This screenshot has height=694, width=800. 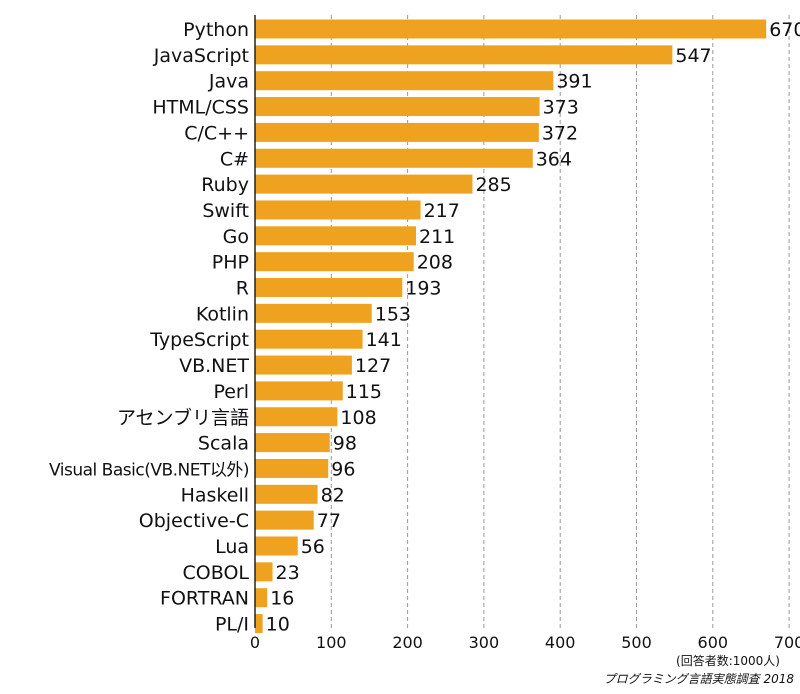 I want to click on category-label-11: Kotlin, so click(x=222, y=314).